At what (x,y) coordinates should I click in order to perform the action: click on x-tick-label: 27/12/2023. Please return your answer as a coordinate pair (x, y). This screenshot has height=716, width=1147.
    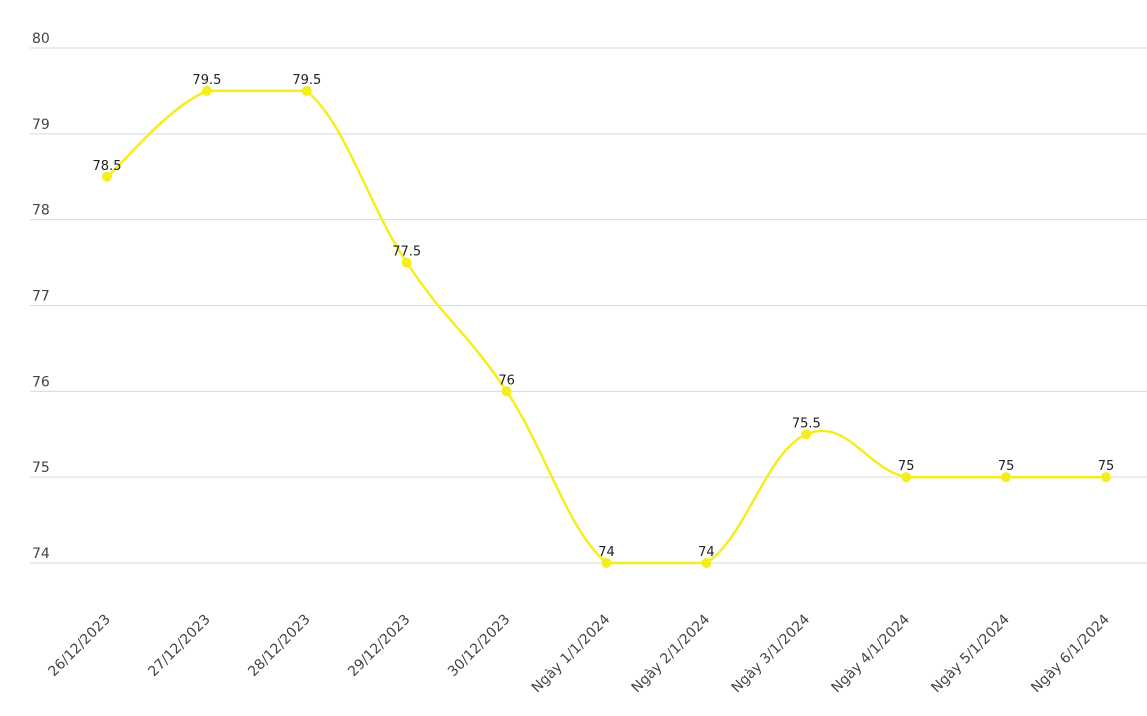
    Looking at the image, I should click on (179, 646).